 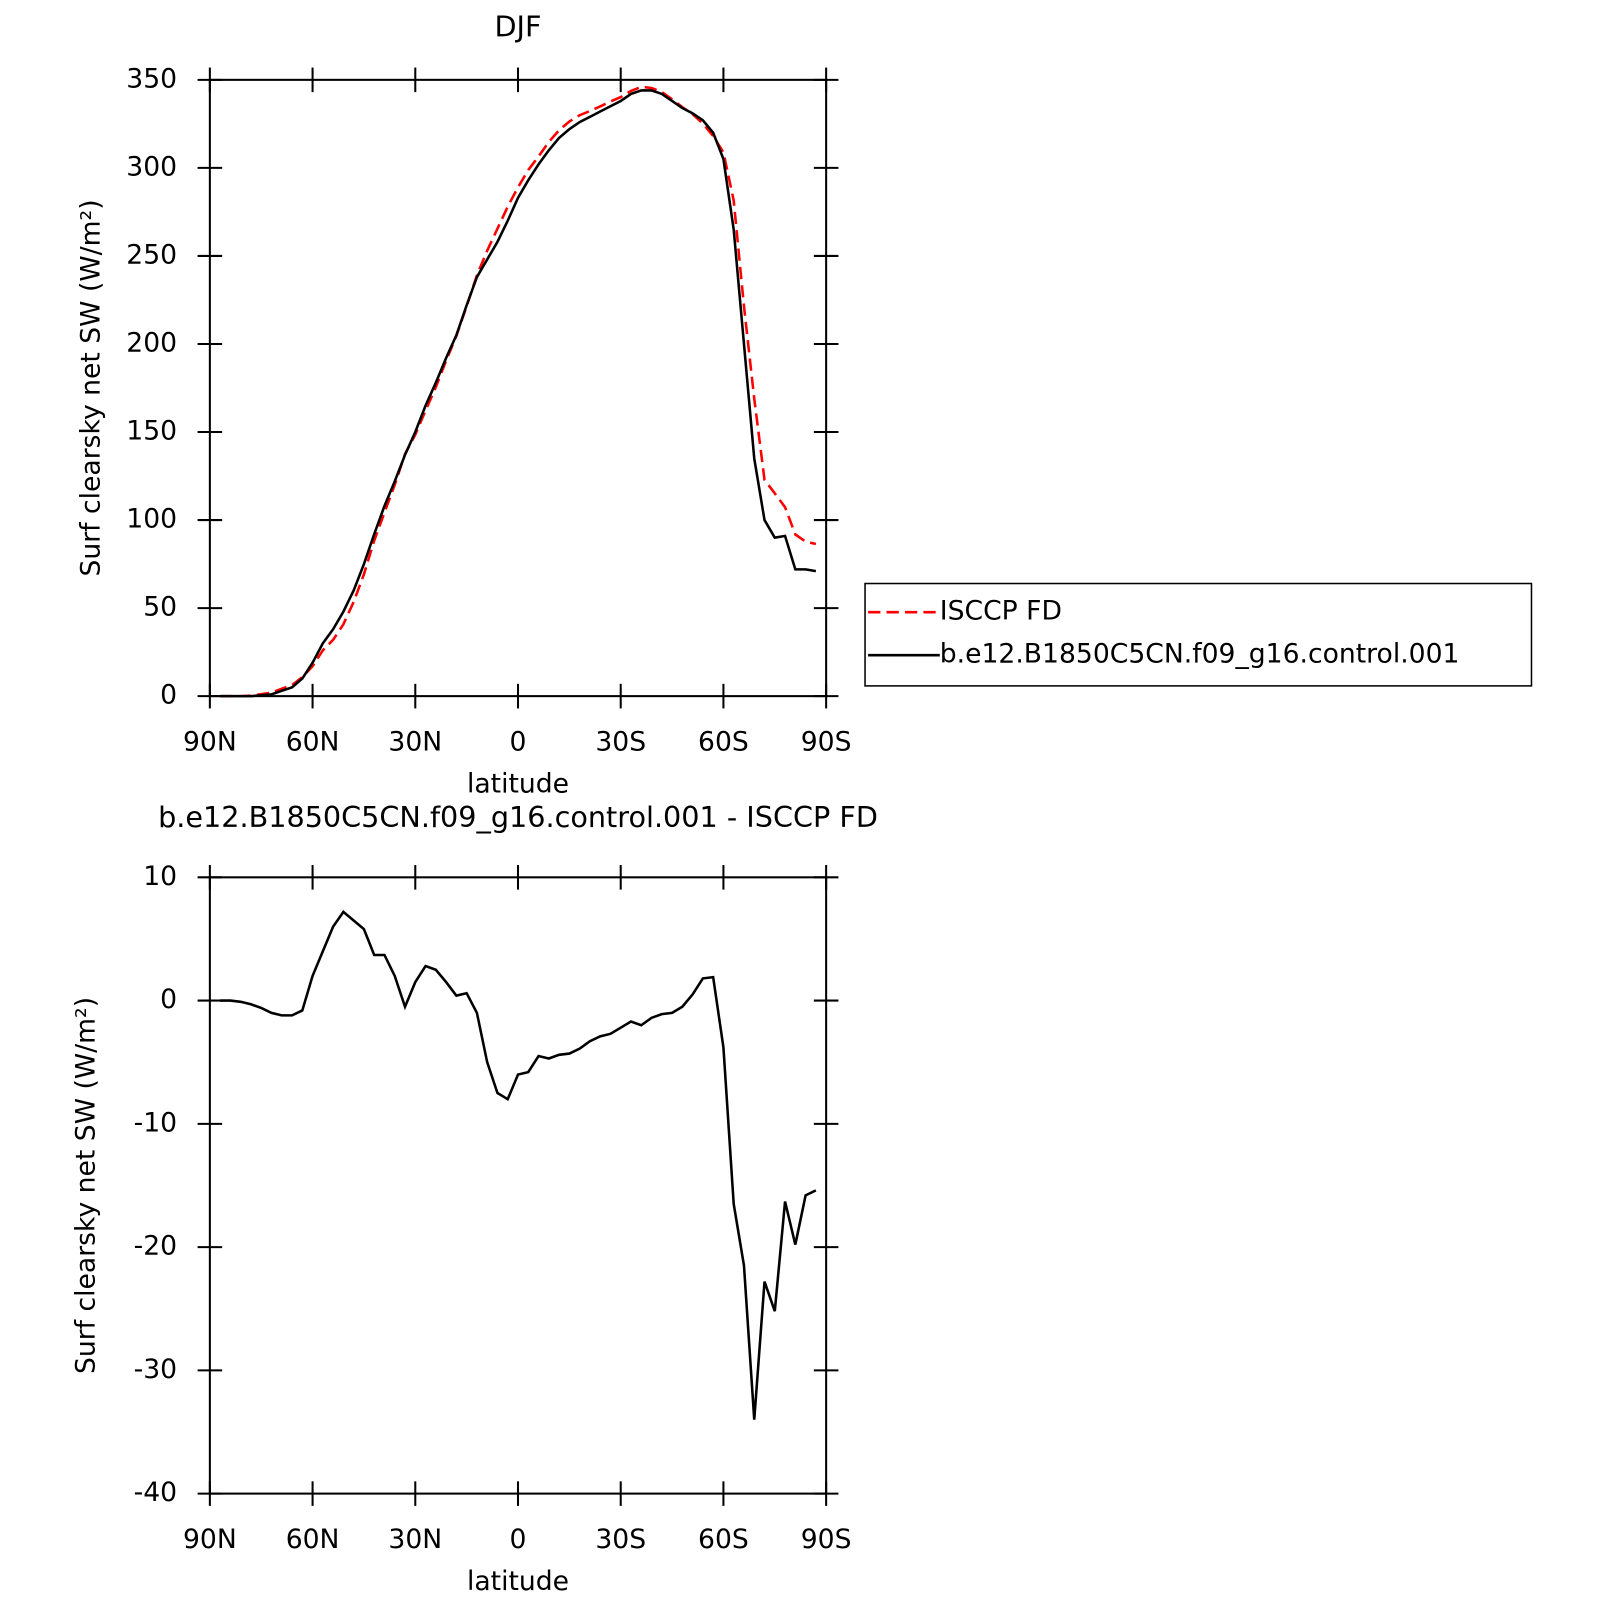 What do you see at coordinates (151, 166) in the screenshot?
I see `y-tick-label: 300` at bounding box center [151, 166].